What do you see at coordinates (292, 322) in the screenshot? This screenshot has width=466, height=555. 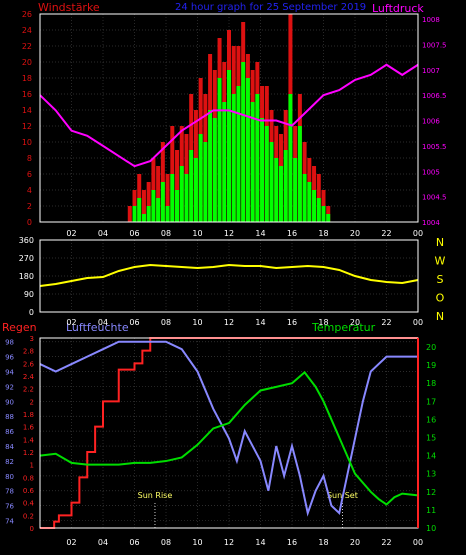 I see `direction-x-tick-label: 16` at bounding box center [292, 322].